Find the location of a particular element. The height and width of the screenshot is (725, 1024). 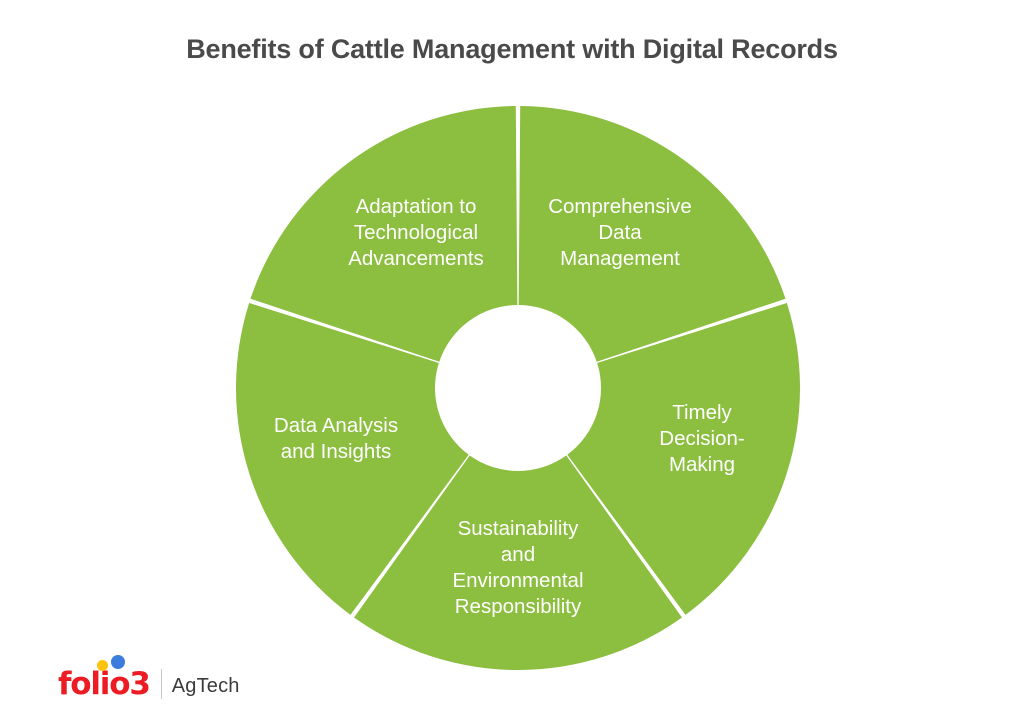

logo-divider is located at coordinates (161, 684).